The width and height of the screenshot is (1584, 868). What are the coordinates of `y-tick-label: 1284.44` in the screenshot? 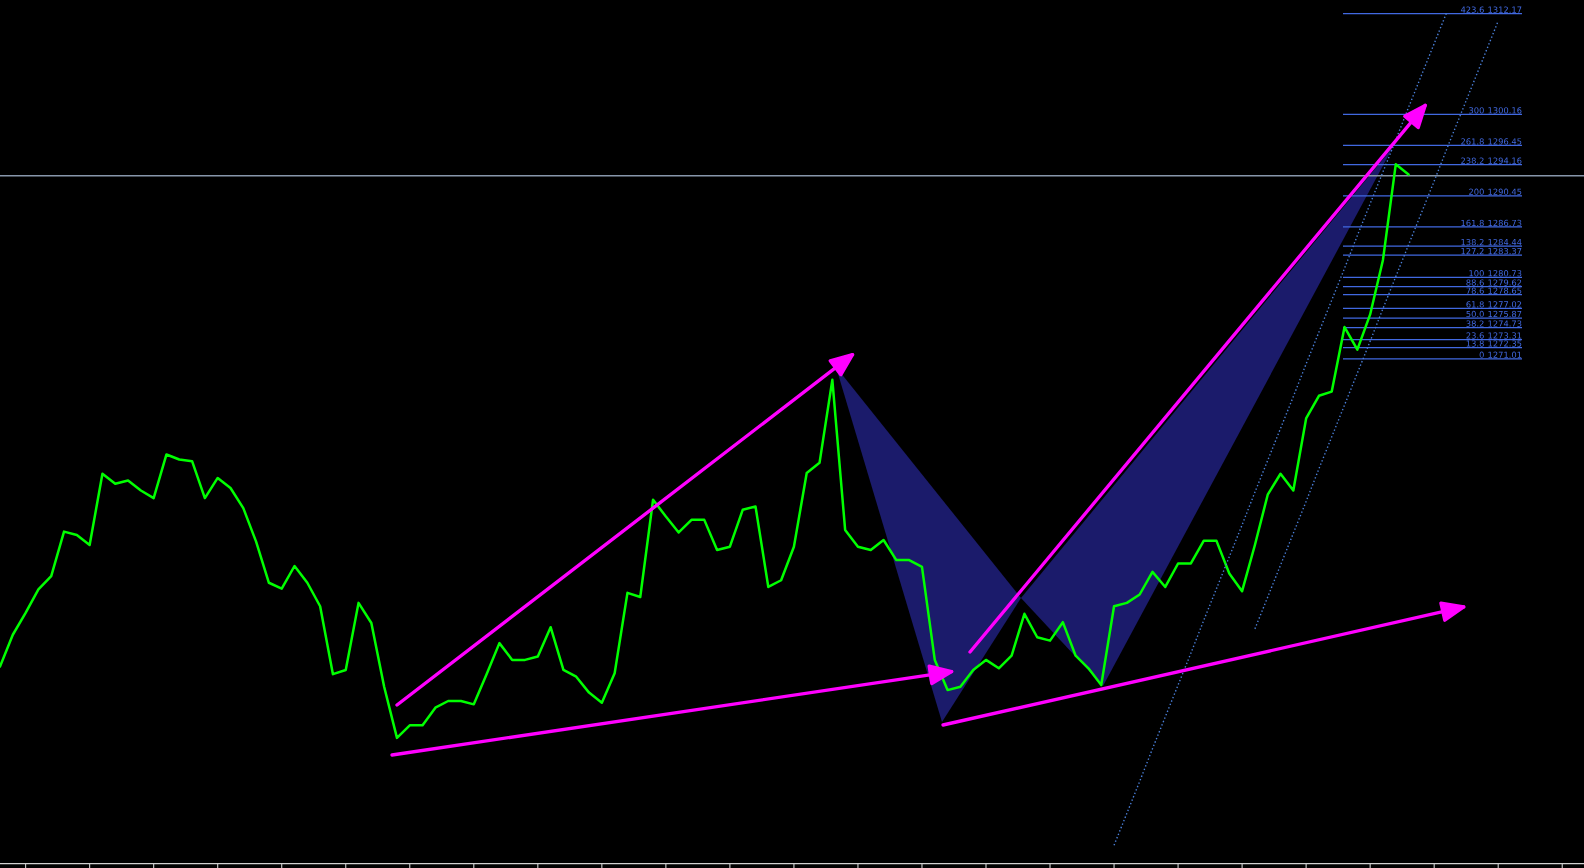 It's located at (1505, 242).